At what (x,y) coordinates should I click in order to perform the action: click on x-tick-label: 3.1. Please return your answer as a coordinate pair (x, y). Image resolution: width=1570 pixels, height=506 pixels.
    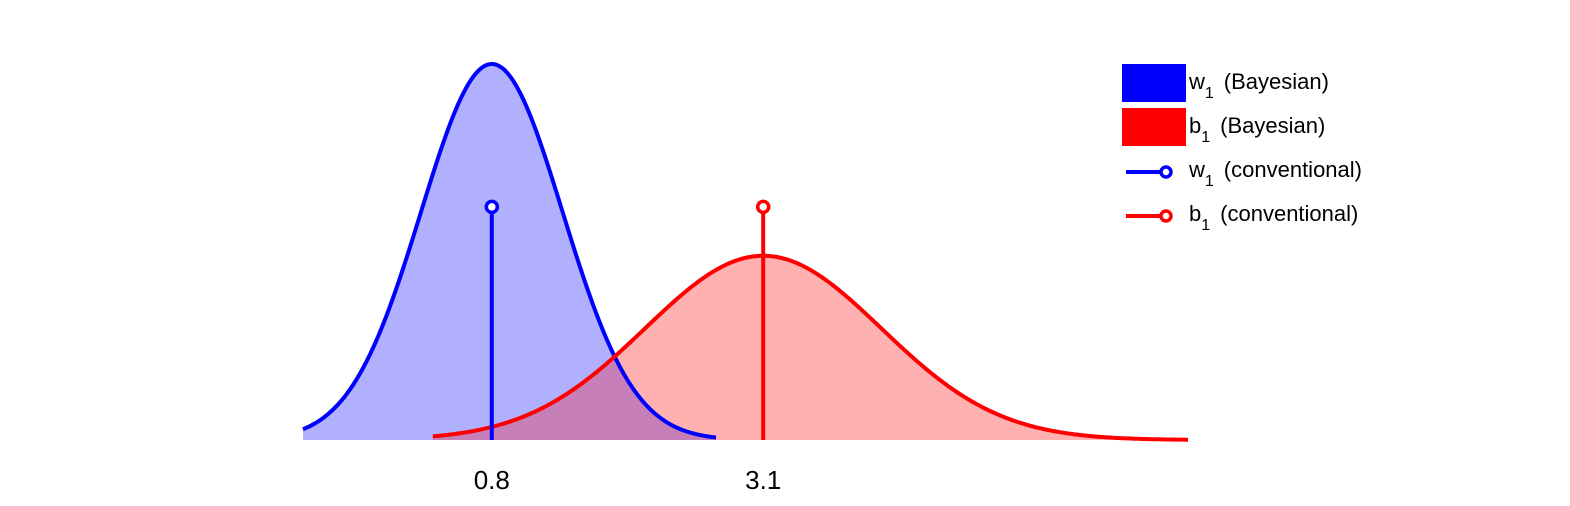
    Looking at the image, I should click on (763, 480).